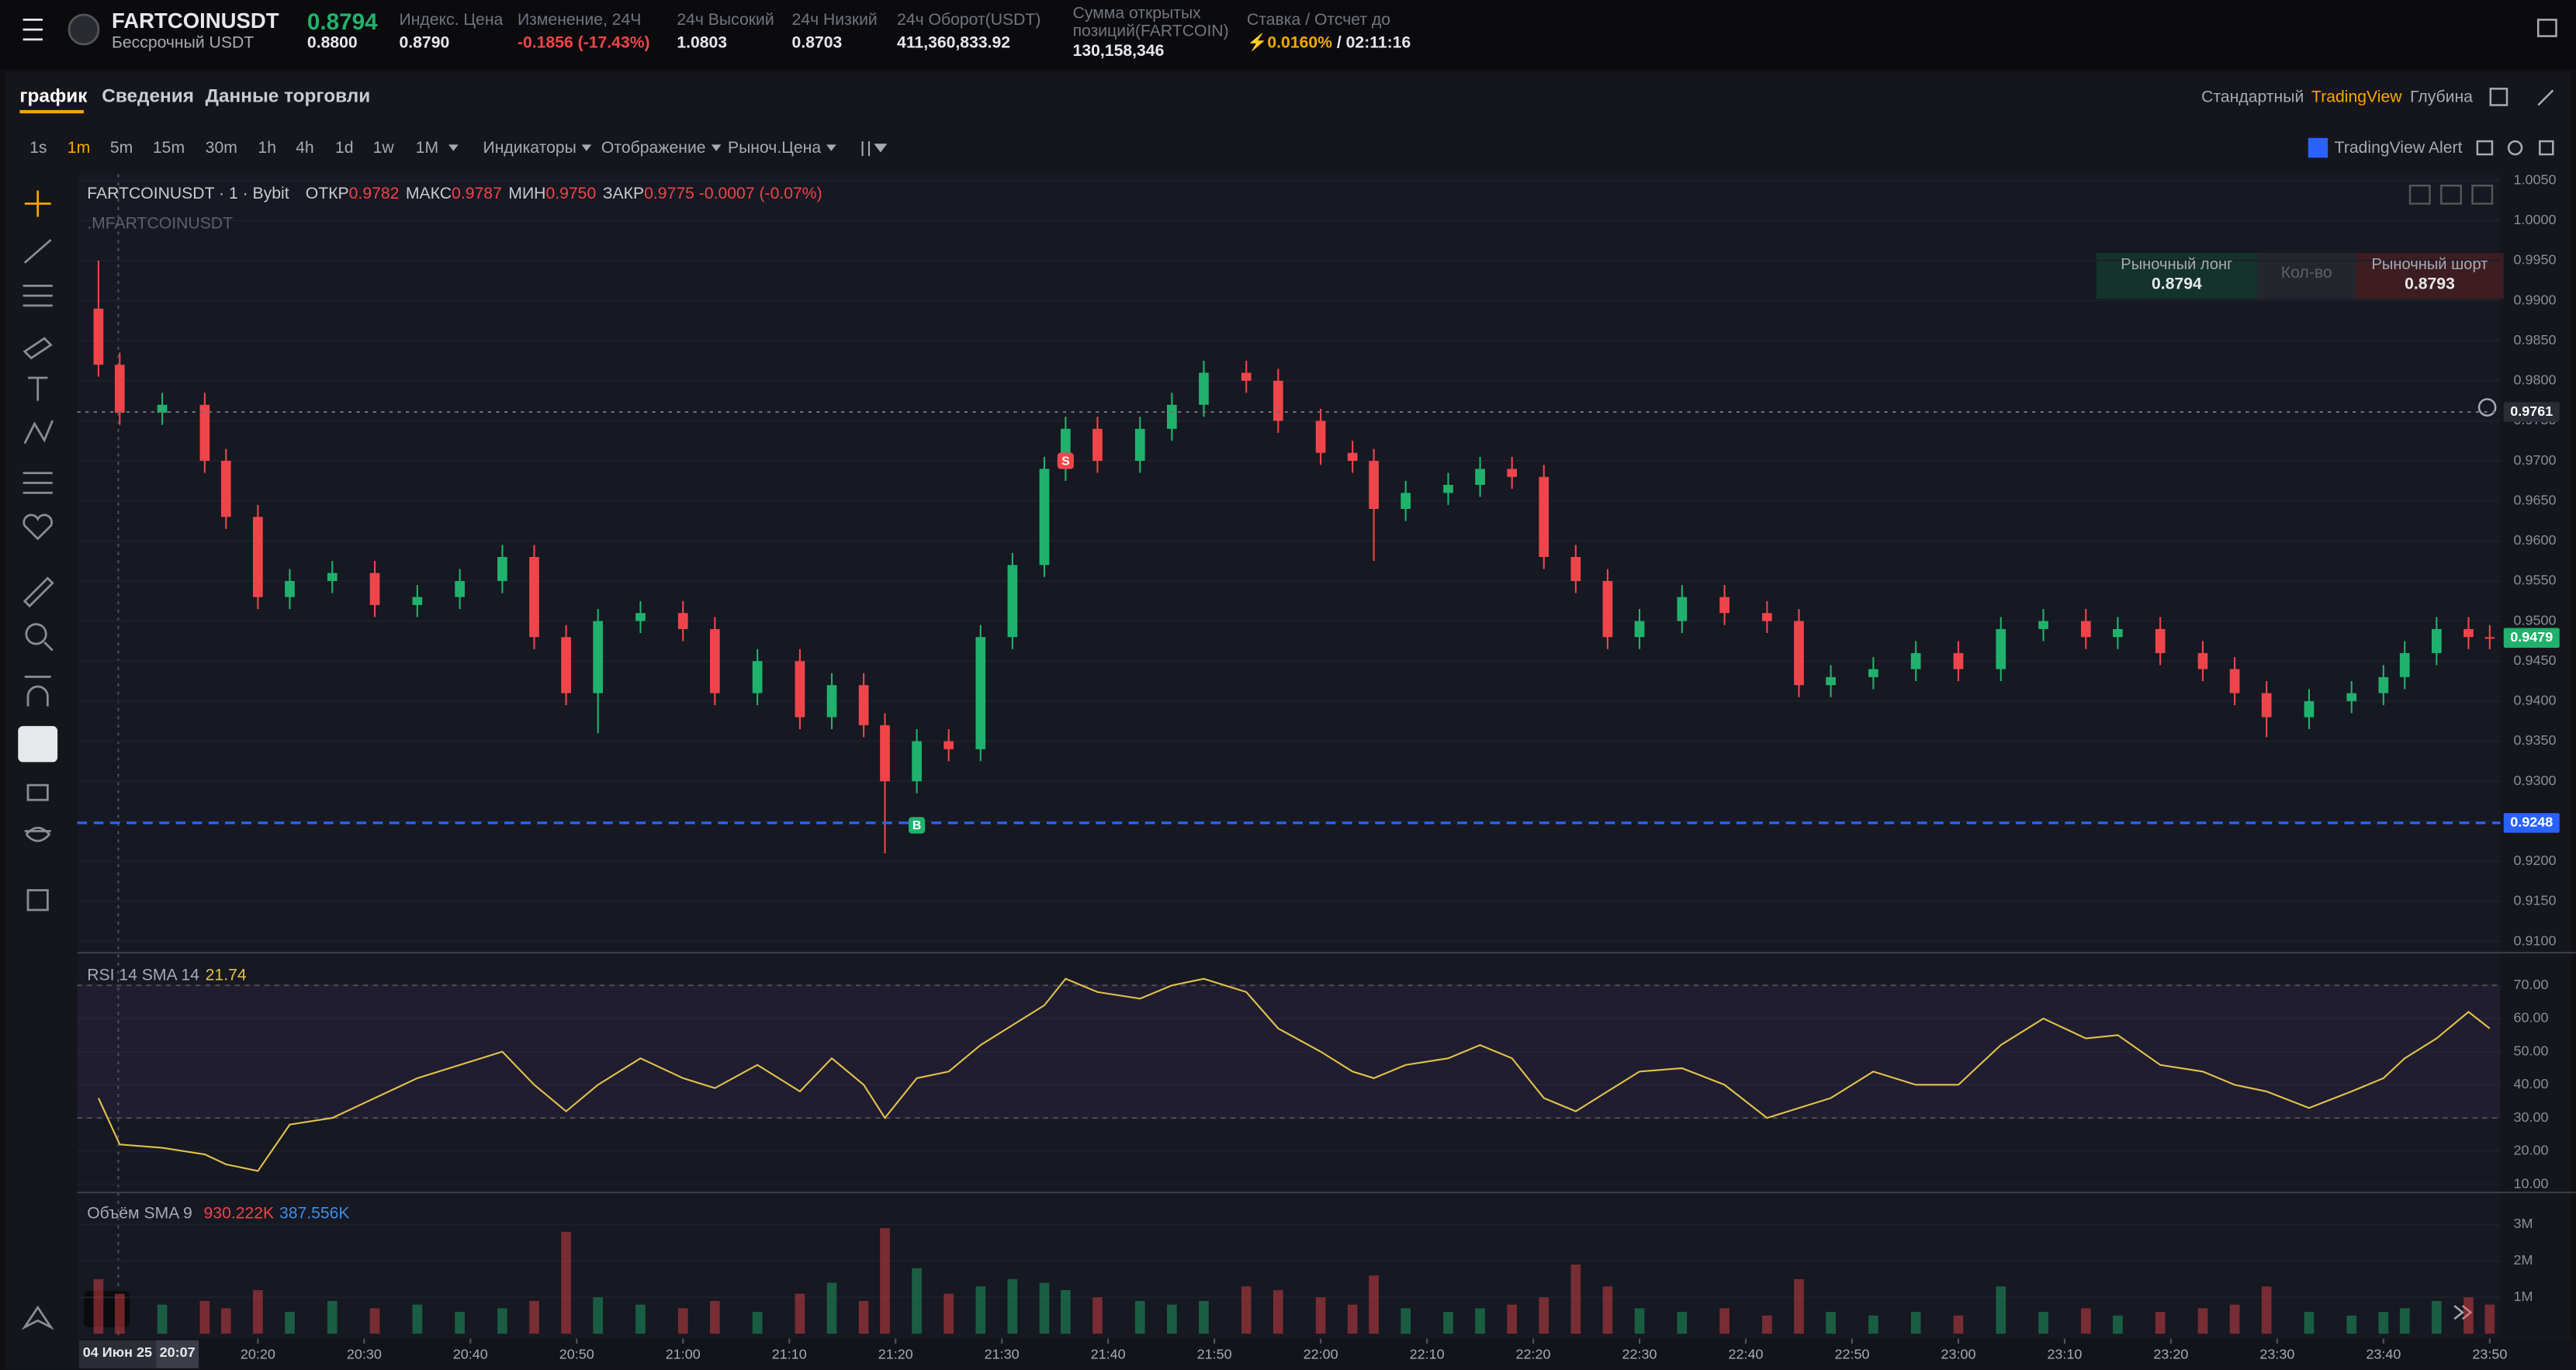  Describe the element at coordinates (267, 148) in the screenshot. I see `interval: 1h` at that location.